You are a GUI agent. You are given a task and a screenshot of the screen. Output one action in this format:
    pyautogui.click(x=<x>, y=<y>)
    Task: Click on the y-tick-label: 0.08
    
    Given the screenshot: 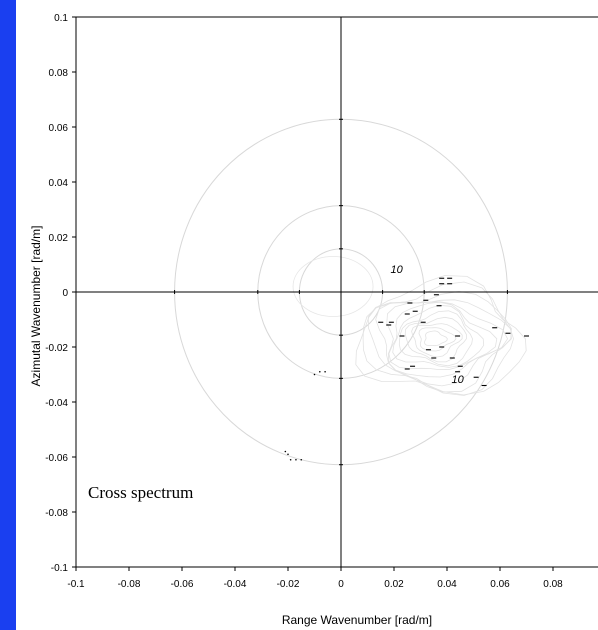 What is the action you would take?
    pyautogui.click(x=59, y=73)
    